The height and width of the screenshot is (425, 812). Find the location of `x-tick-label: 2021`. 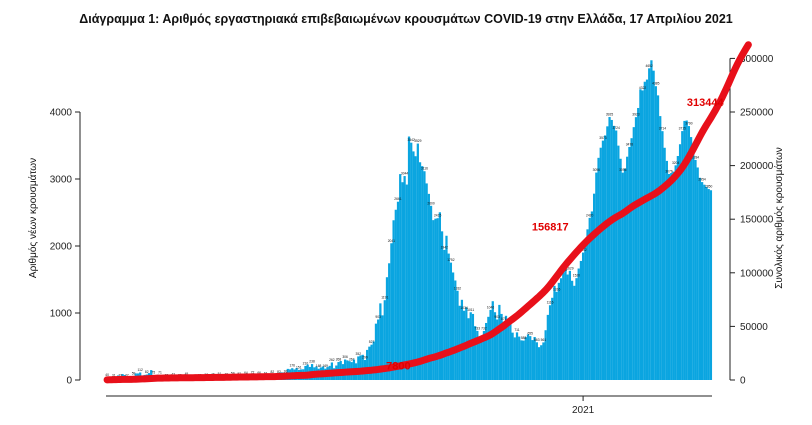

x-tick-label: 2021 is located at coordinates (583, 410).